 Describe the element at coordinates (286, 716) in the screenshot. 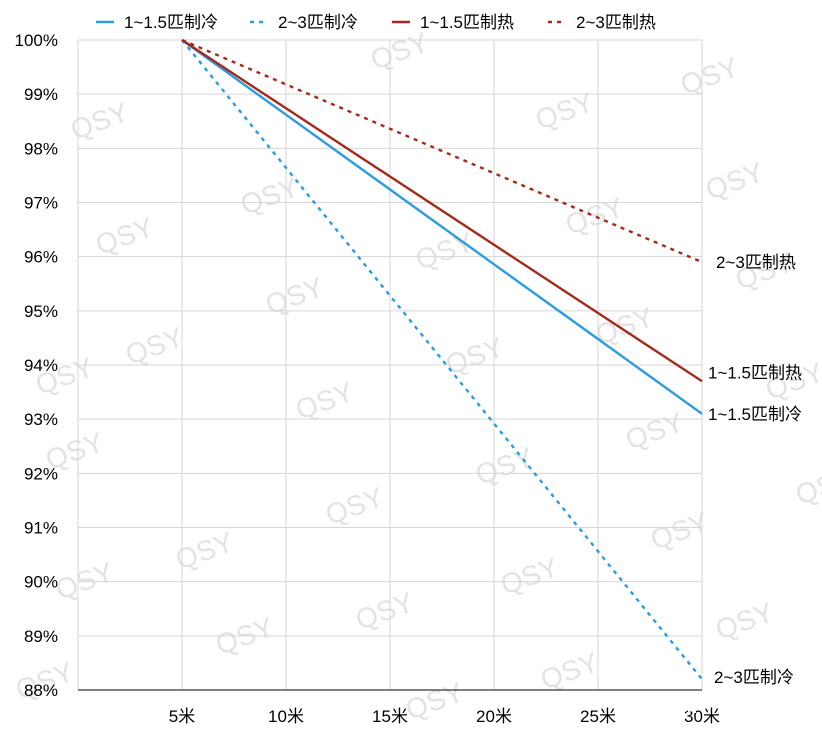

I see `x-tick-label: 10米` at that location.